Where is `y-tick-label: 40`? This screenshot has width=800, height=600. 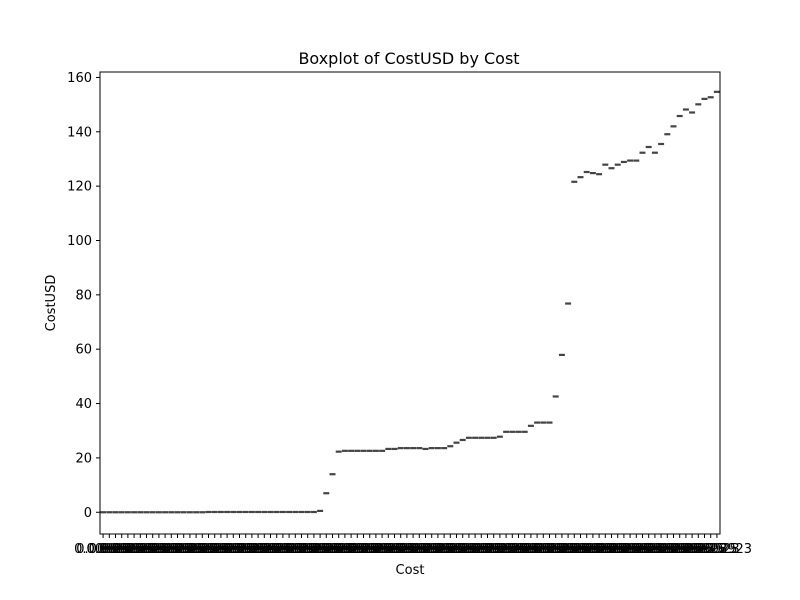 y-tick-label: 40 is located at coordinates (83, 404).